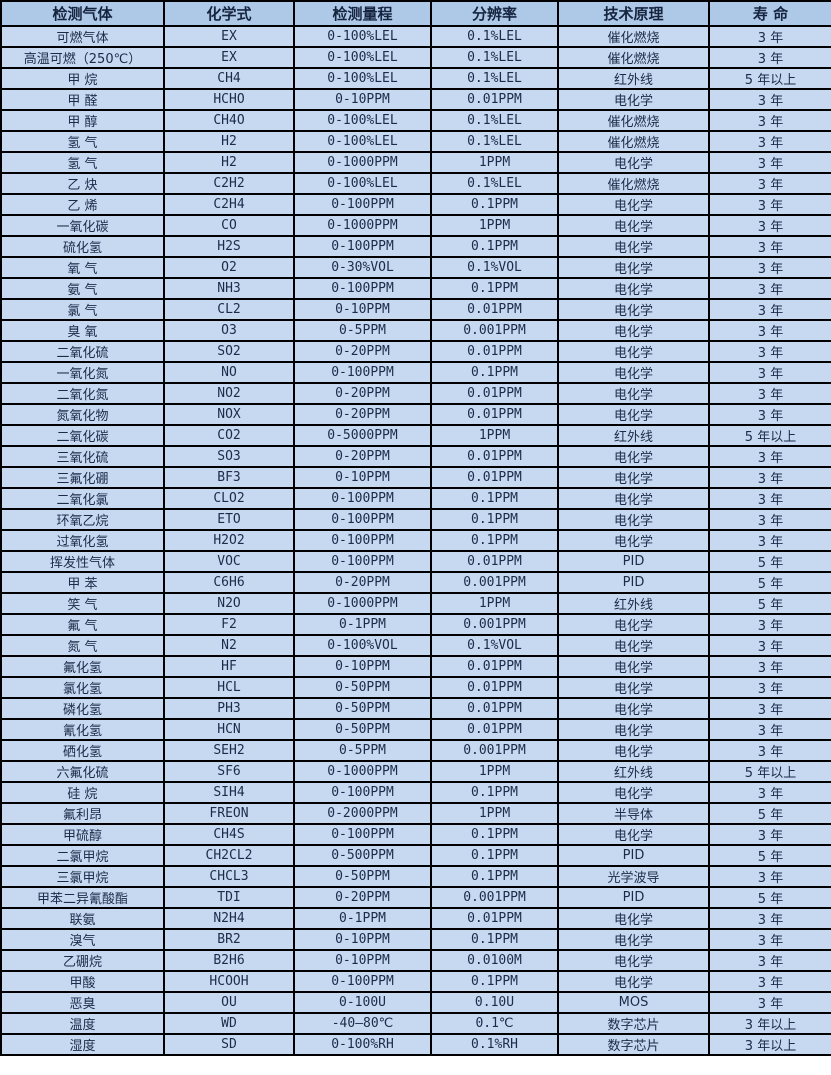 This screenshot has width=831, height=1075. I want to click on gas_name-cell: 甲硫醇, so click(82, 834).